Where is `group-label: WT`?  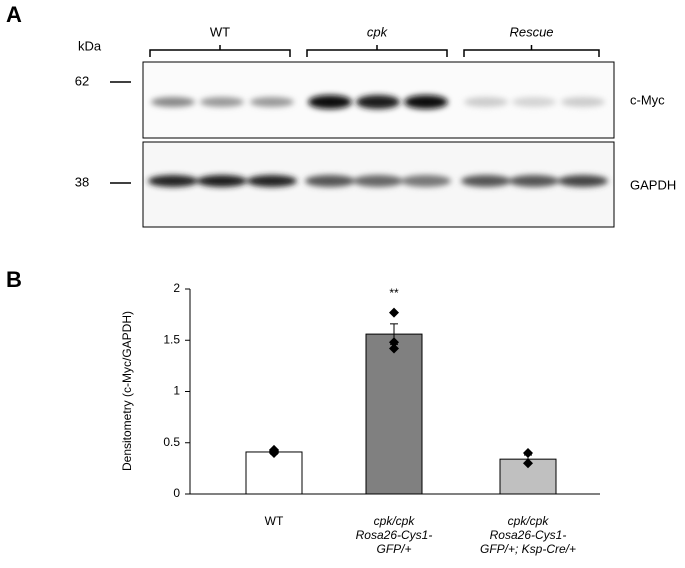 group-label: WT is located at coordinates (220, 31).